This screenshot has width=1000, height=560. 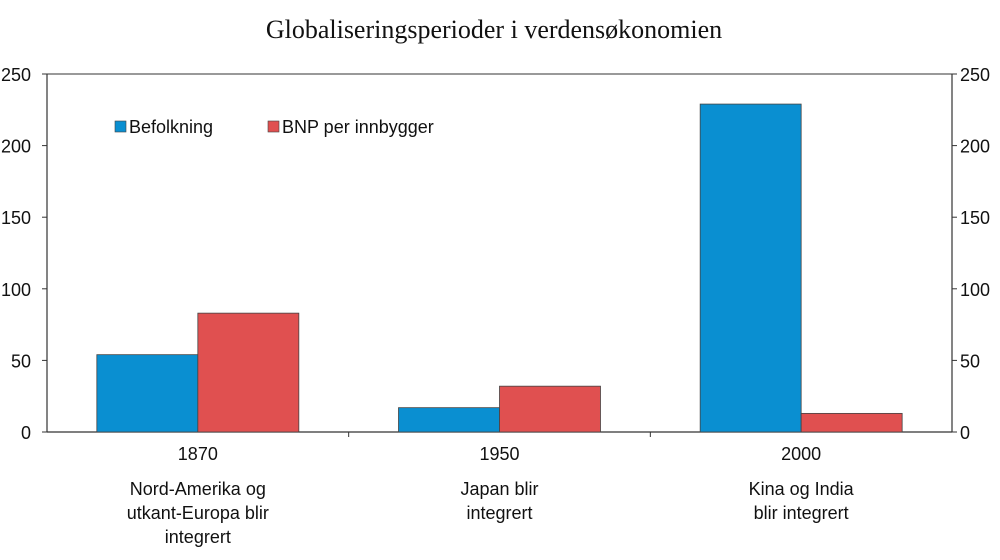 I want to click on legend-label: Befolkning, so click(x=171, y=127).